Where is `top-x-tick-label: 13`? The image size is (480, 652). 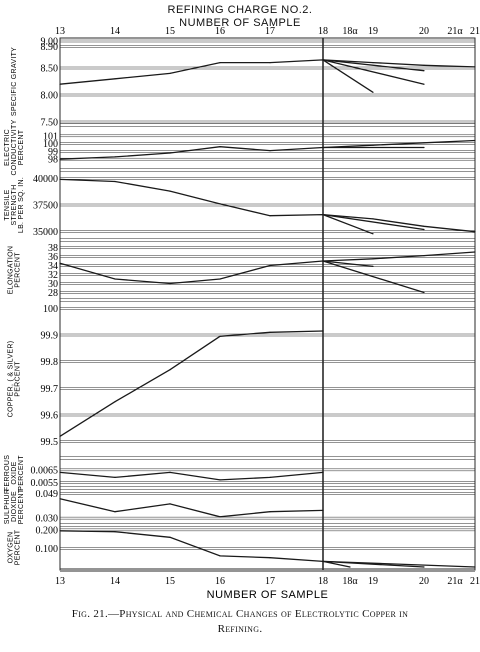 top-x-tick-label: 13 is located at coordinates (60, 31).